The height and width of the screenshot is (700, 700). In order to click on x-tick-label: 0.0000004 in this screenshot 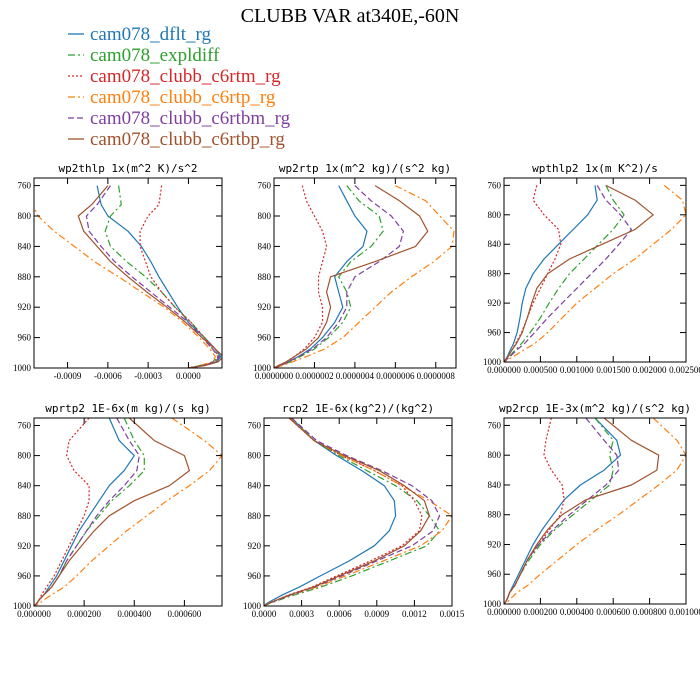, I will do `click(355, 376)`.